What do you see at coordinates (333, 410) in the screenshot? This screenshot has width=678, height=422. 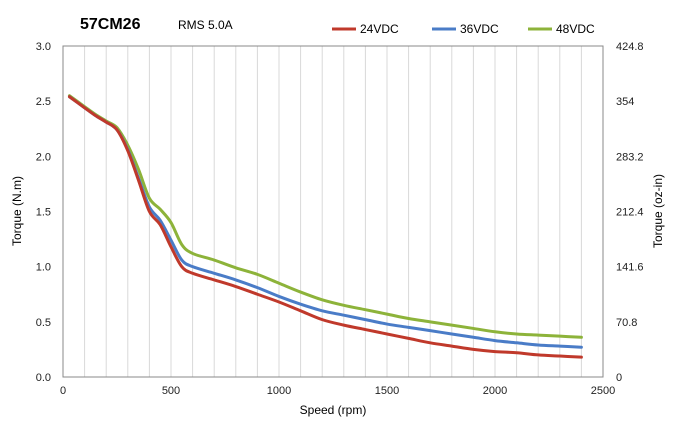 I see `x-axis-title: Speed (rpm)` at bounding box center [333, 410].